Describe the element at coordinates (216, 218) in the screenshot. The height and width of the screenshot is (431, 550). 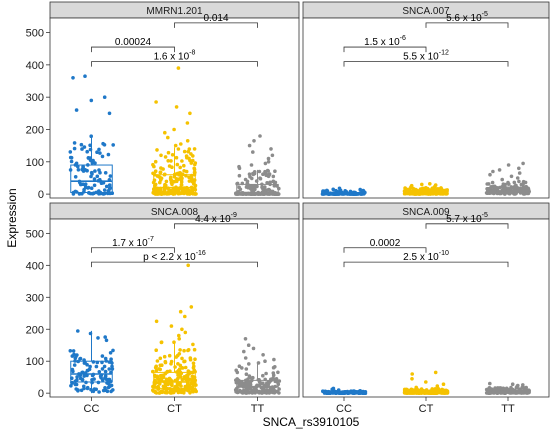
I see `p-value-label: 4.4 x 10⁻⁹` at that location.